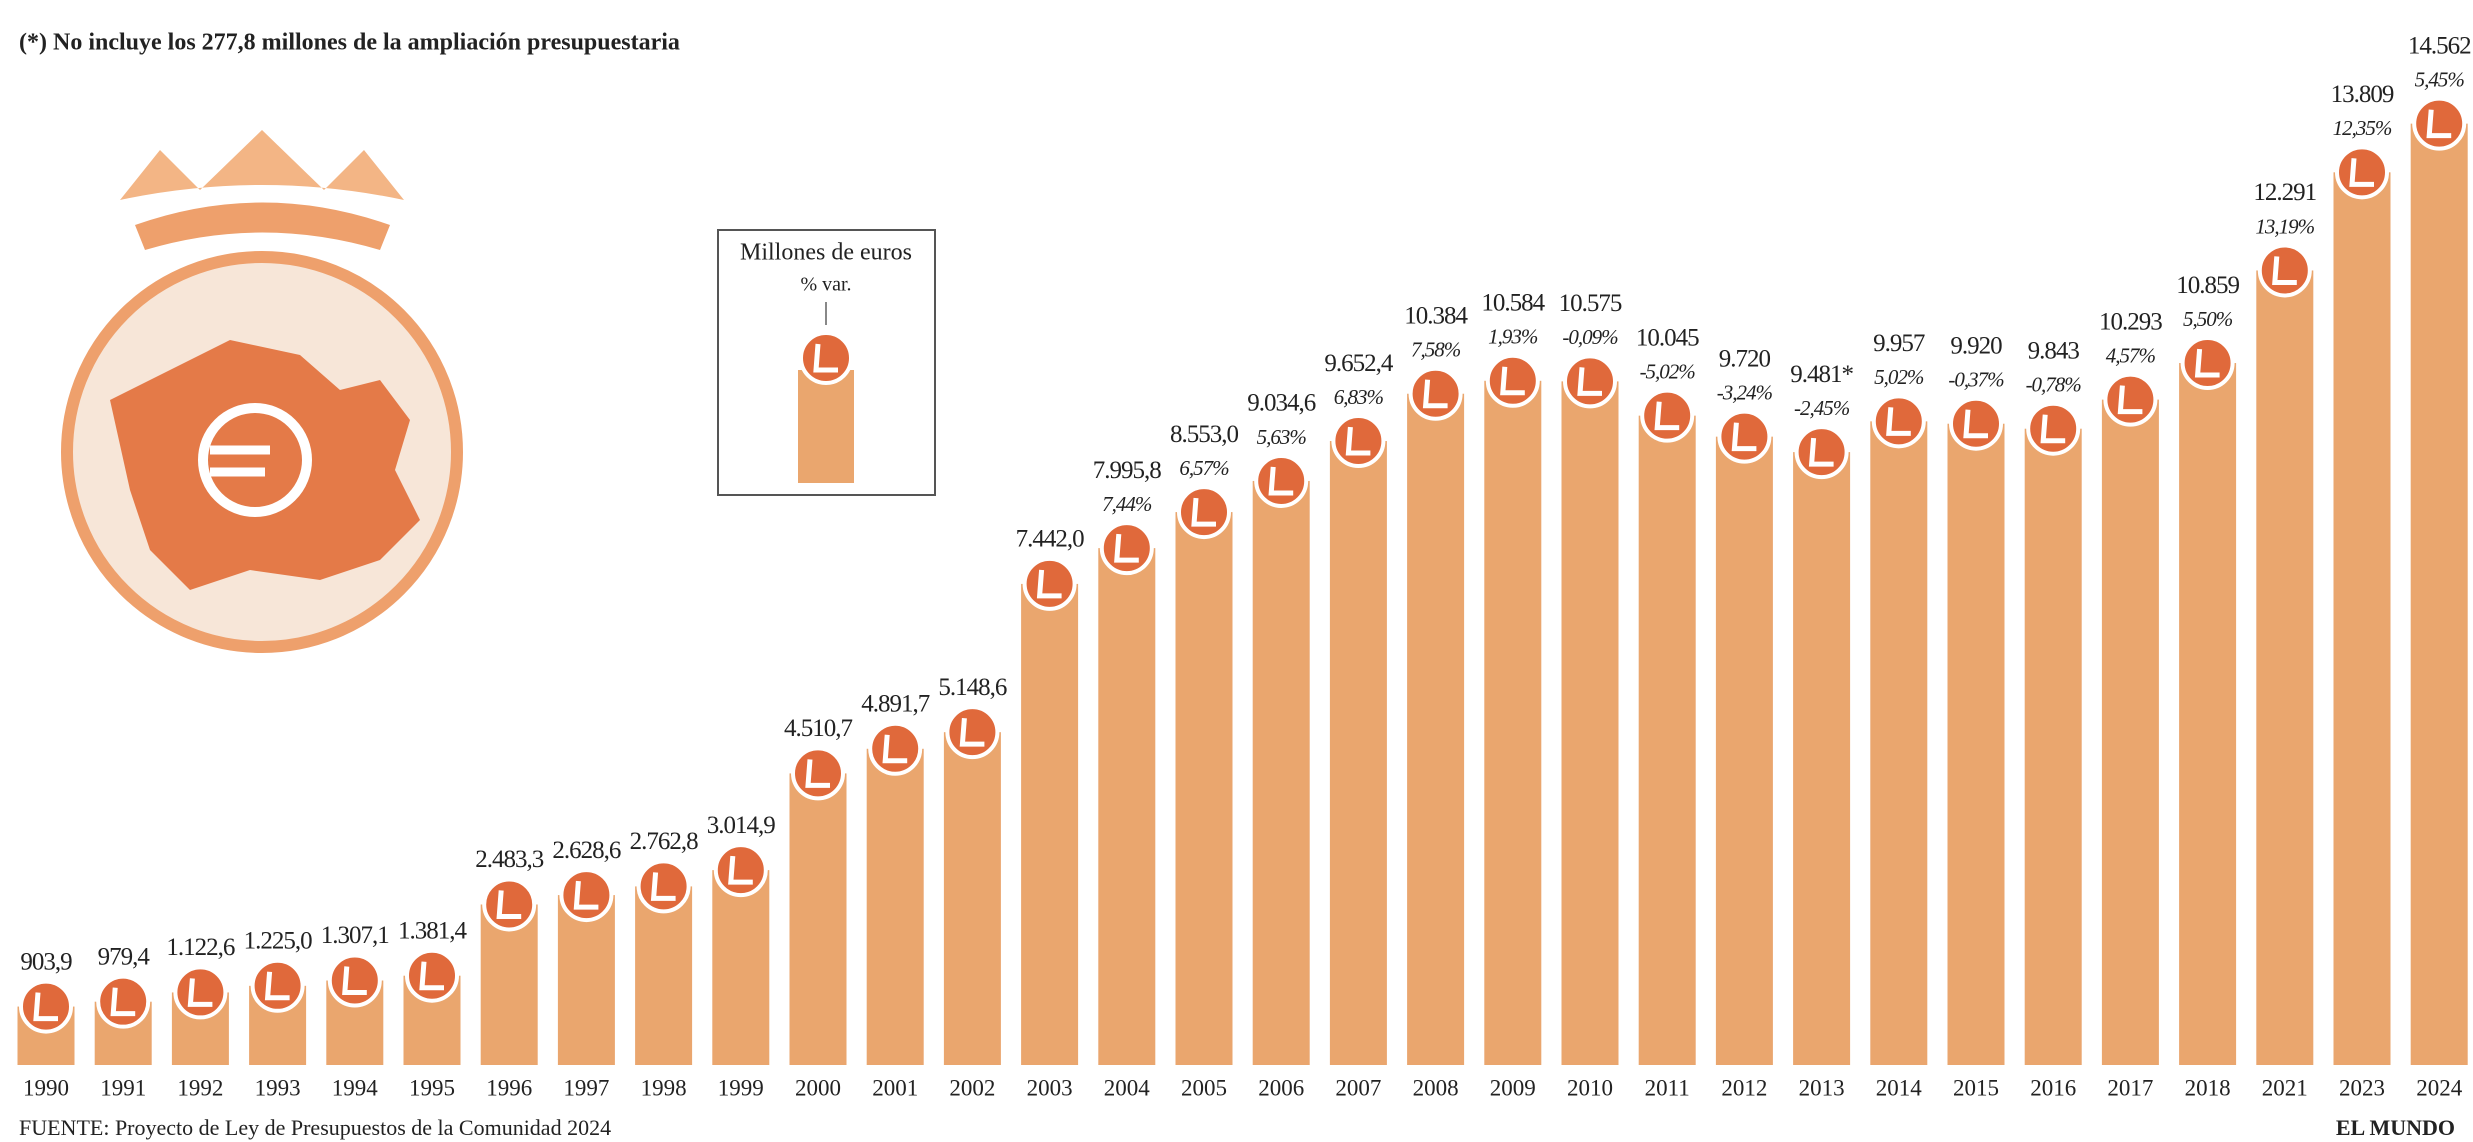 This screenshot has width=2473, height=1142. What do you see at coordinates (1976, 345) in the screenshot?
I see `value-label: 9.920` at bounding box center [1976, 345].